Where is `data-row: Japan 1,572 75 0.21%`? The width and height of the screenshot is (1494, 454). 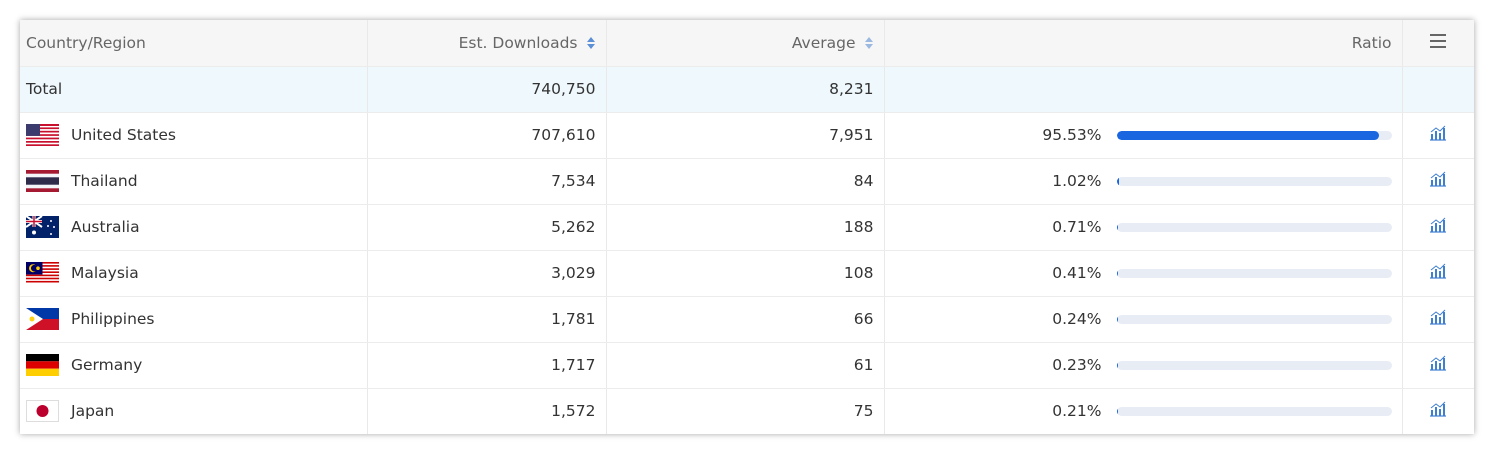
data-row: Japan 1,572 75 0.21% is located at coordinates (747, 411).